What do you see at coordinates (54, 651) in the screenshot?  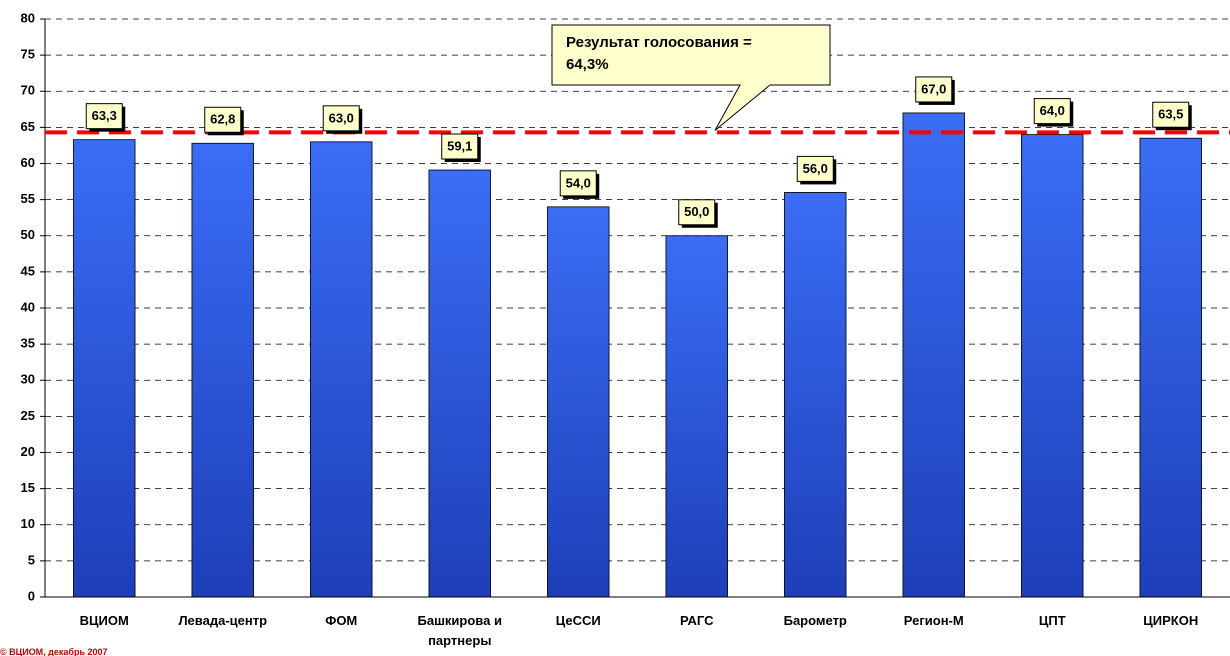 I see `source-note: © ВЦИОМ, декабрь 2007` at bounding box center [54, 651].